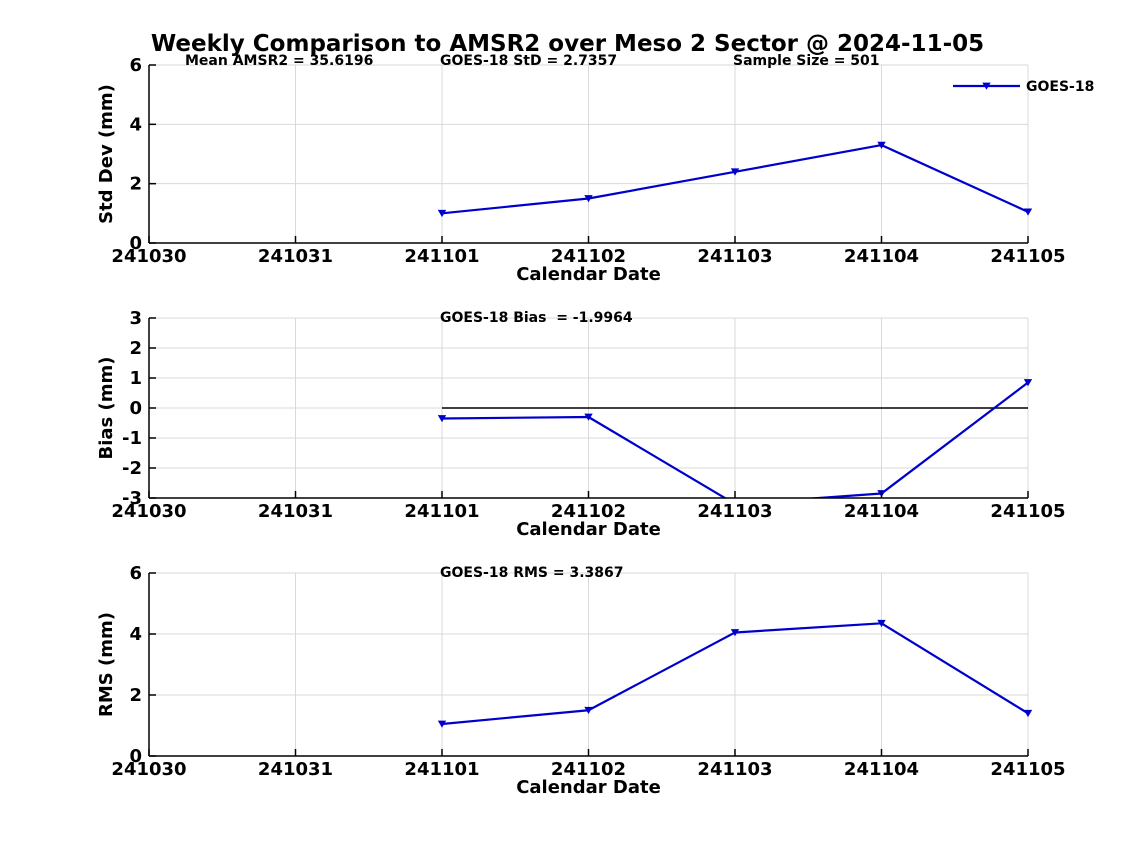 This screenshot has width=1135, height=851. I want to click on y-tick-label: -1, so click(132, 438).